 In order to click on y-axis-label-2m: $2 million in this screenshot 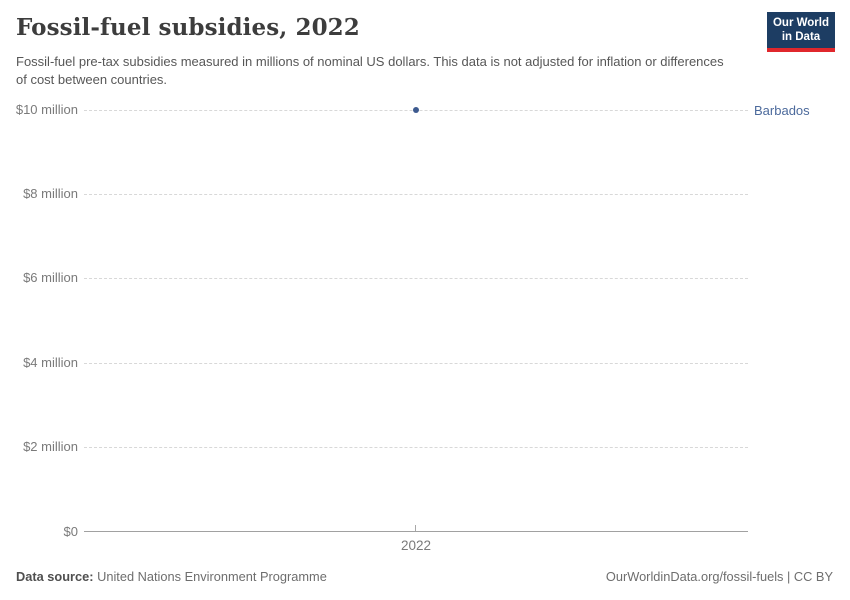, I will do `click(50, 446)`.